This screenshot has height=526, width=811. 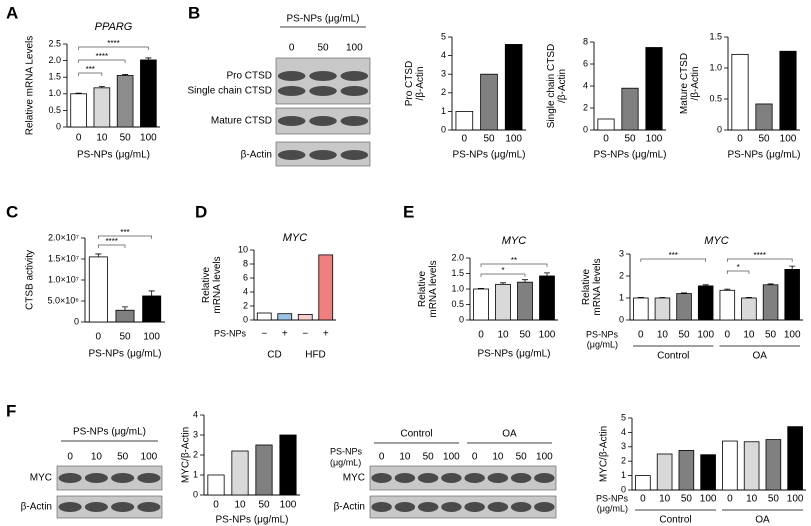 What do you see at coordinates (41, 478) in the screenshot?
I see `blot-row-label: MYC` at bounding box center [41, 478].